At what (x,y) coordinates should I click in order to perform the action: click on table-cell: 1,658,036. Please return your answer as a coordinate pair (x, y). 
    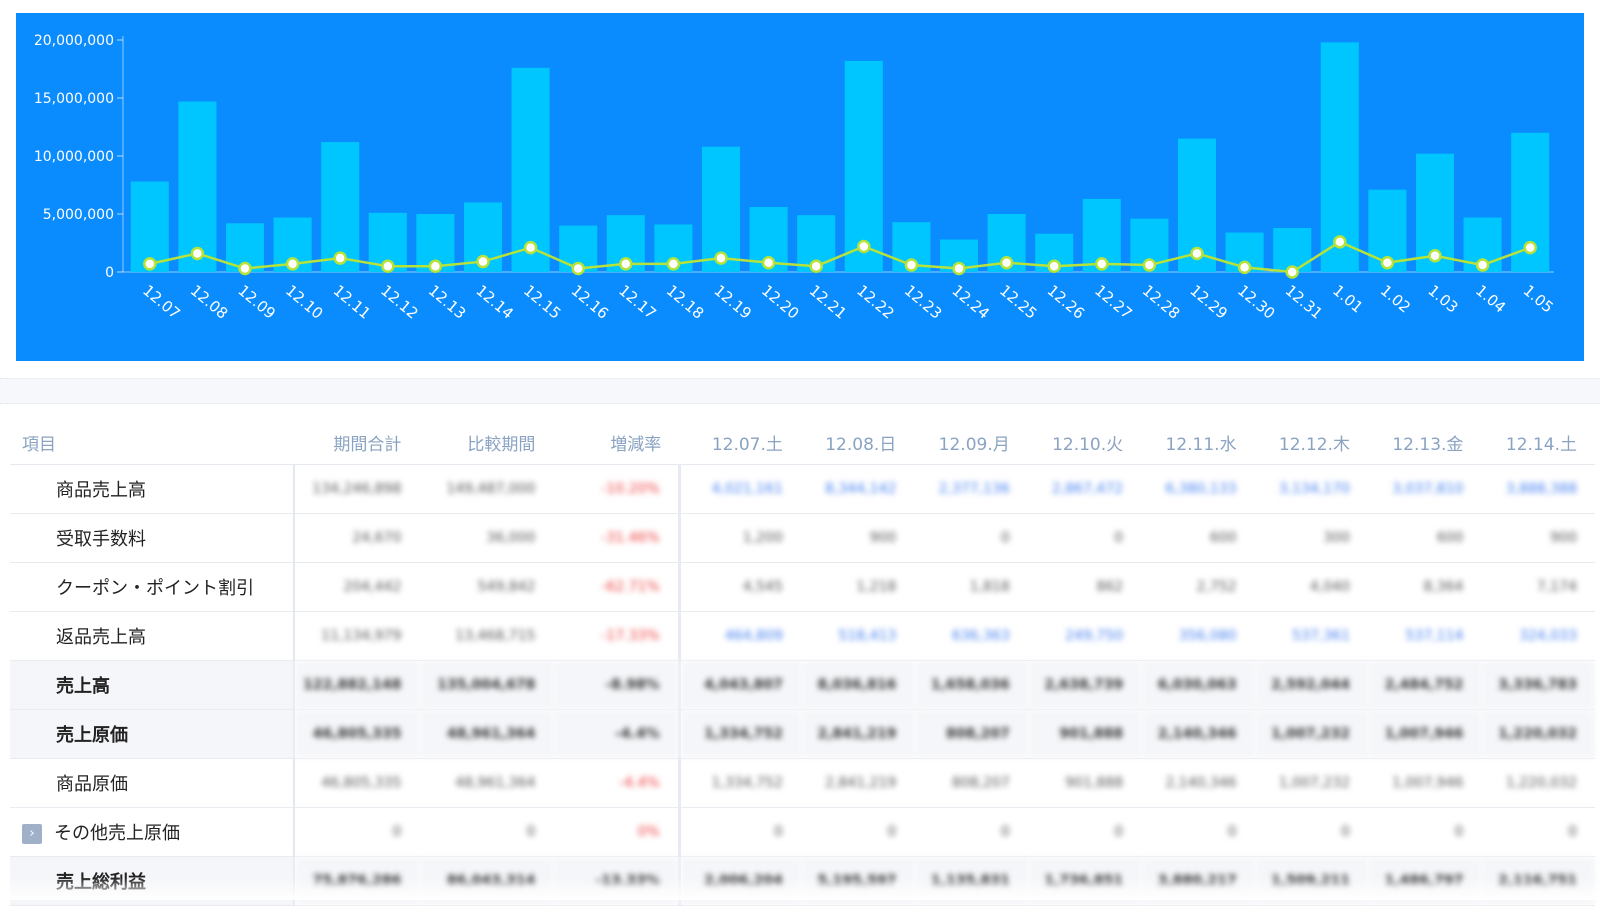
    Looking at the image, I should click on (971, 685).